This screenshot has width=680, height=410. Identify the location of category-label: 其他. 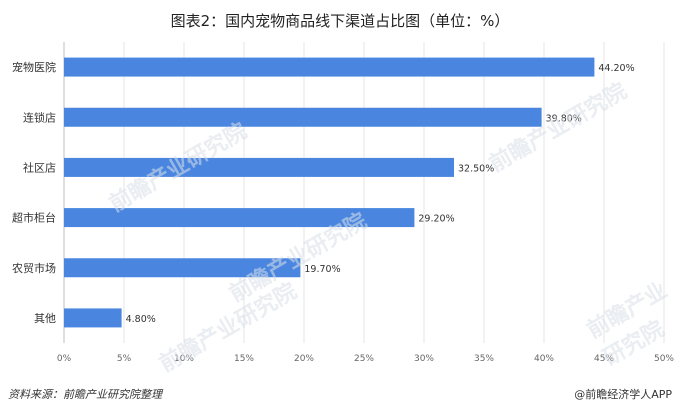
(45, 318).